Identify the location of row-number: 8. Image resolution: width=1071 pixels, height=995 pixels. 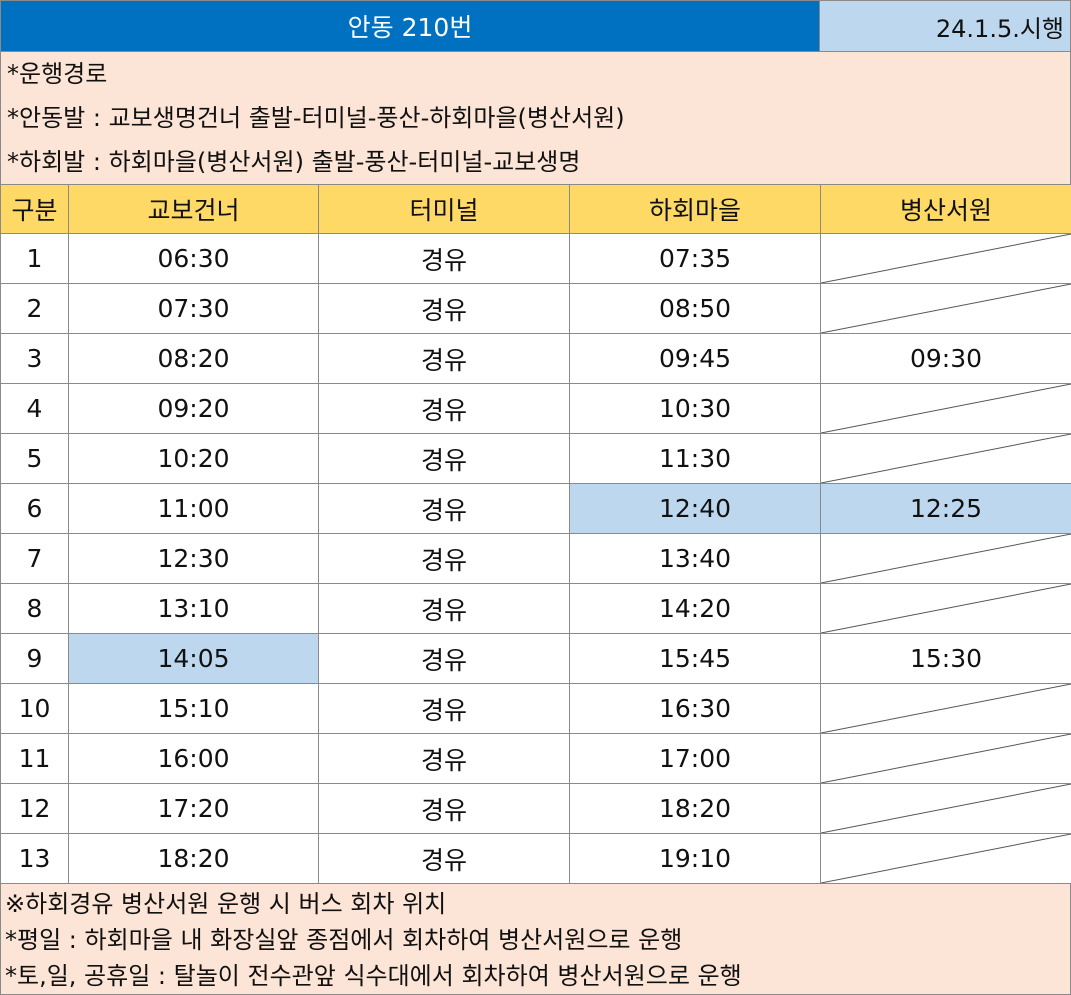
(34, 608).